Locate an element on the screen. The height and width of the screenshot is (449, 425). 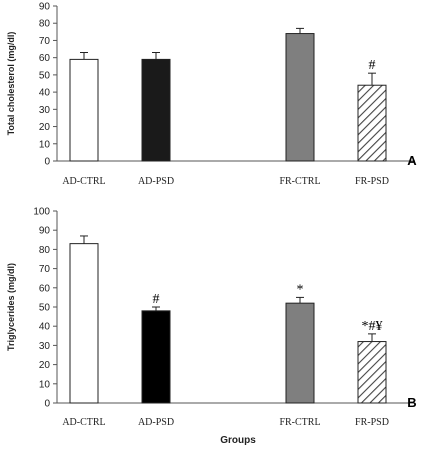
significance-annotation: *#¥ is located at coordinates (372, 326).